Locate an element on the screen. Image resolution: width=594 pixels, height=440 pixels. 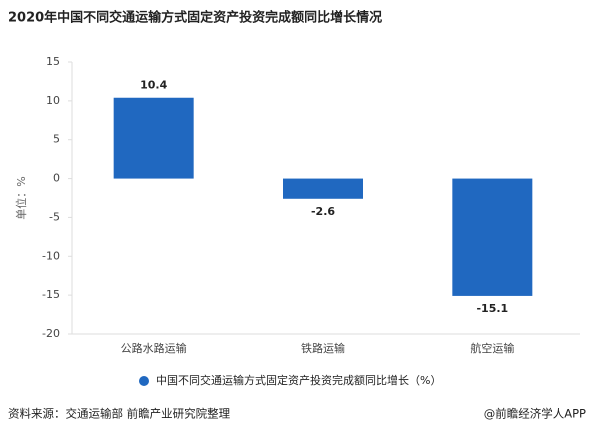
legend-label: 中国不同交通运输方式固定资产投资完成额同比增长（%） is located at coordinates (298, 380).